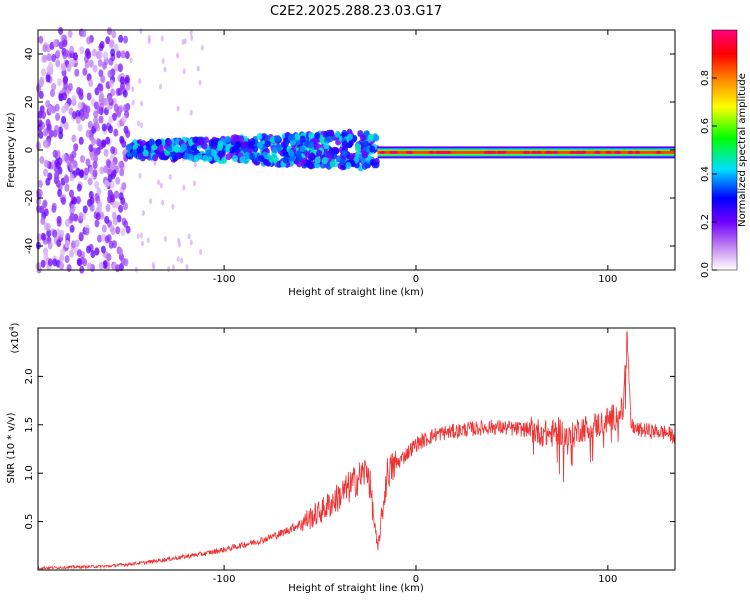 This screenshot has height=600, width=750. Describe the element at coordinates (15, 324) in the screenshot. I see `snr-exponent-close: )` at that location.